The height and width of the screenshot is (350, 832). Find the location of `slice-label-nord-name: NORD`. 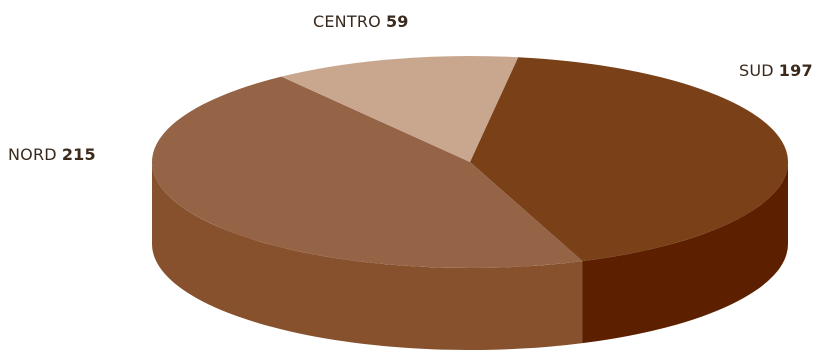

slice-label-nord-name: NORD is located at coordinates (32, 154).